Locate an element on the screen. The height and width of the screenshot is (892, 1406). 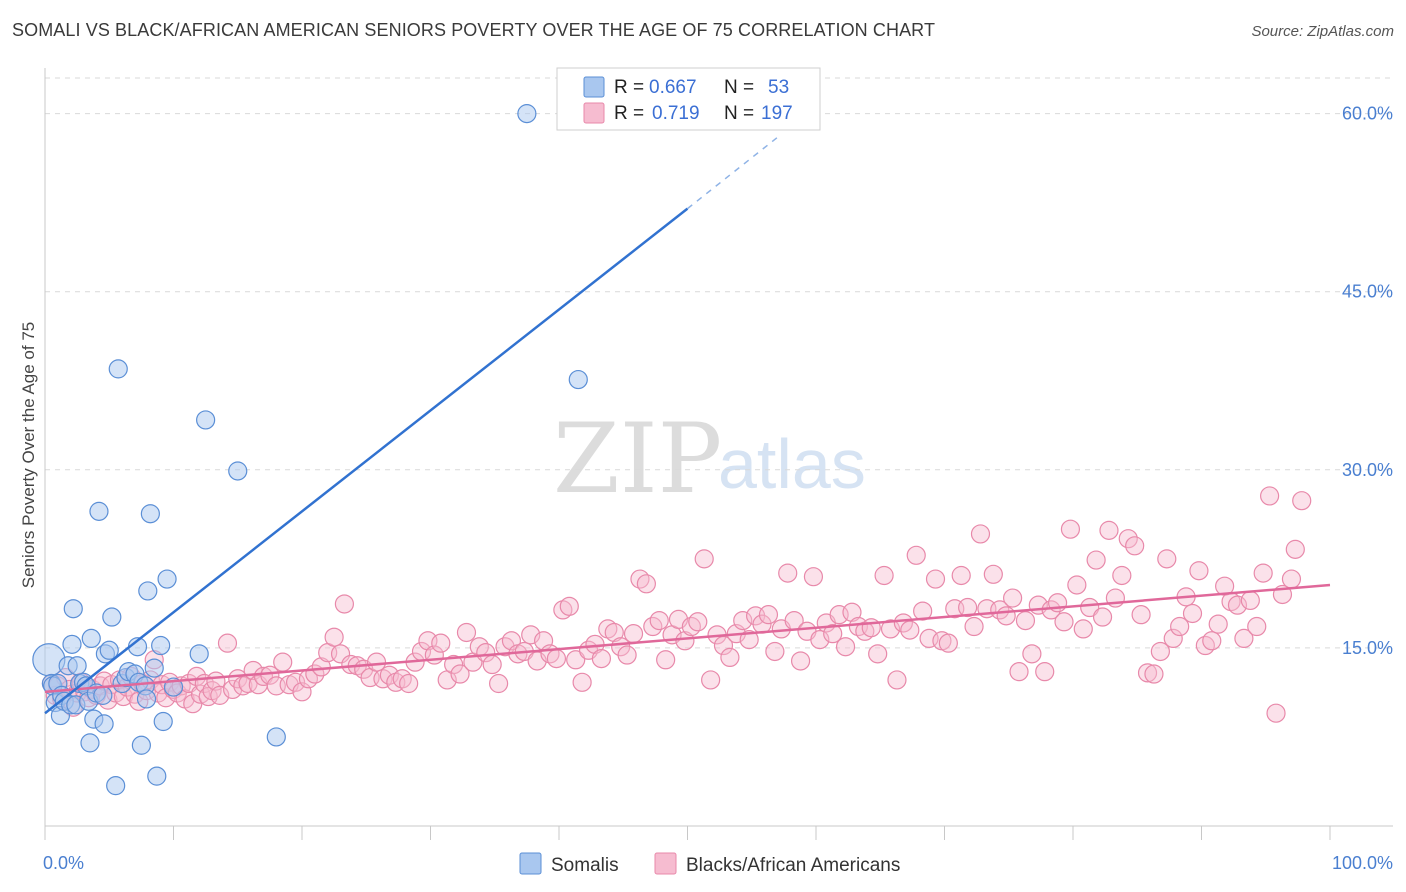
series-legend: Somalis Blacks/African Americans is located at coordinates (709, 864).